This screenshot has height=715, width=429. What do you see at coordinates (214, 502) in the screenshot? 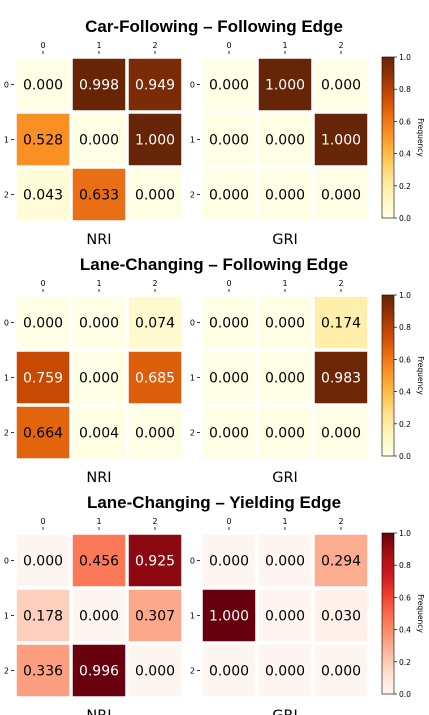
I see `chart-title: Lane-Changing – Yielding Edge` at bounding box center [214, 502].